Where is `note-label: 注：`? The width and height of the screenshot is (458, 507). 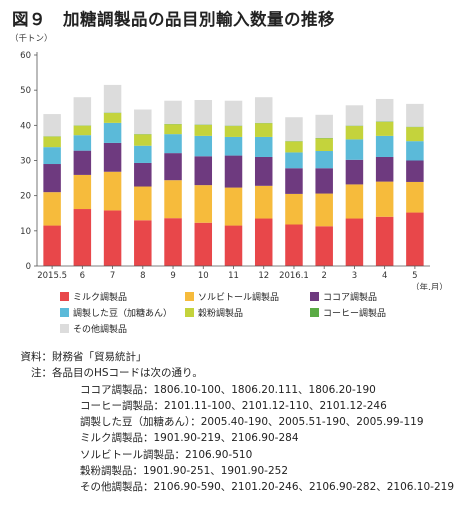 note-label: 注： is located at coordinates (41, 373).